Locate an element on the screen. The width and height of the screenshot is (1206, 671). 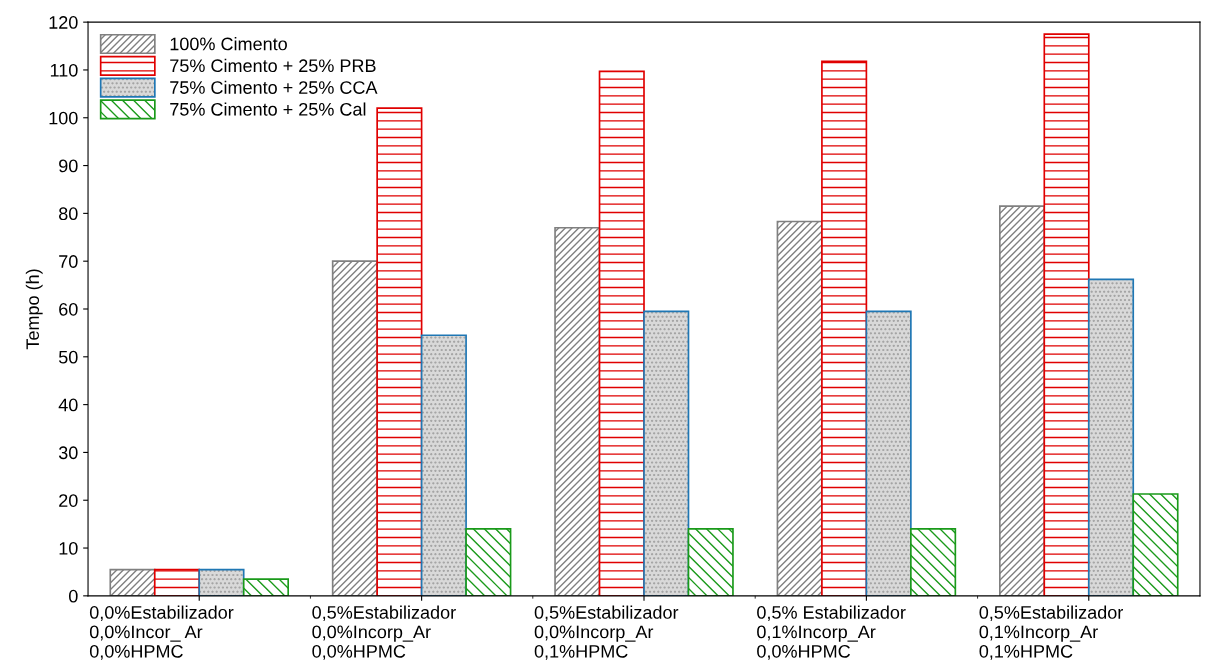
y-tick-label: 20 is located at coordinates (68, 500).